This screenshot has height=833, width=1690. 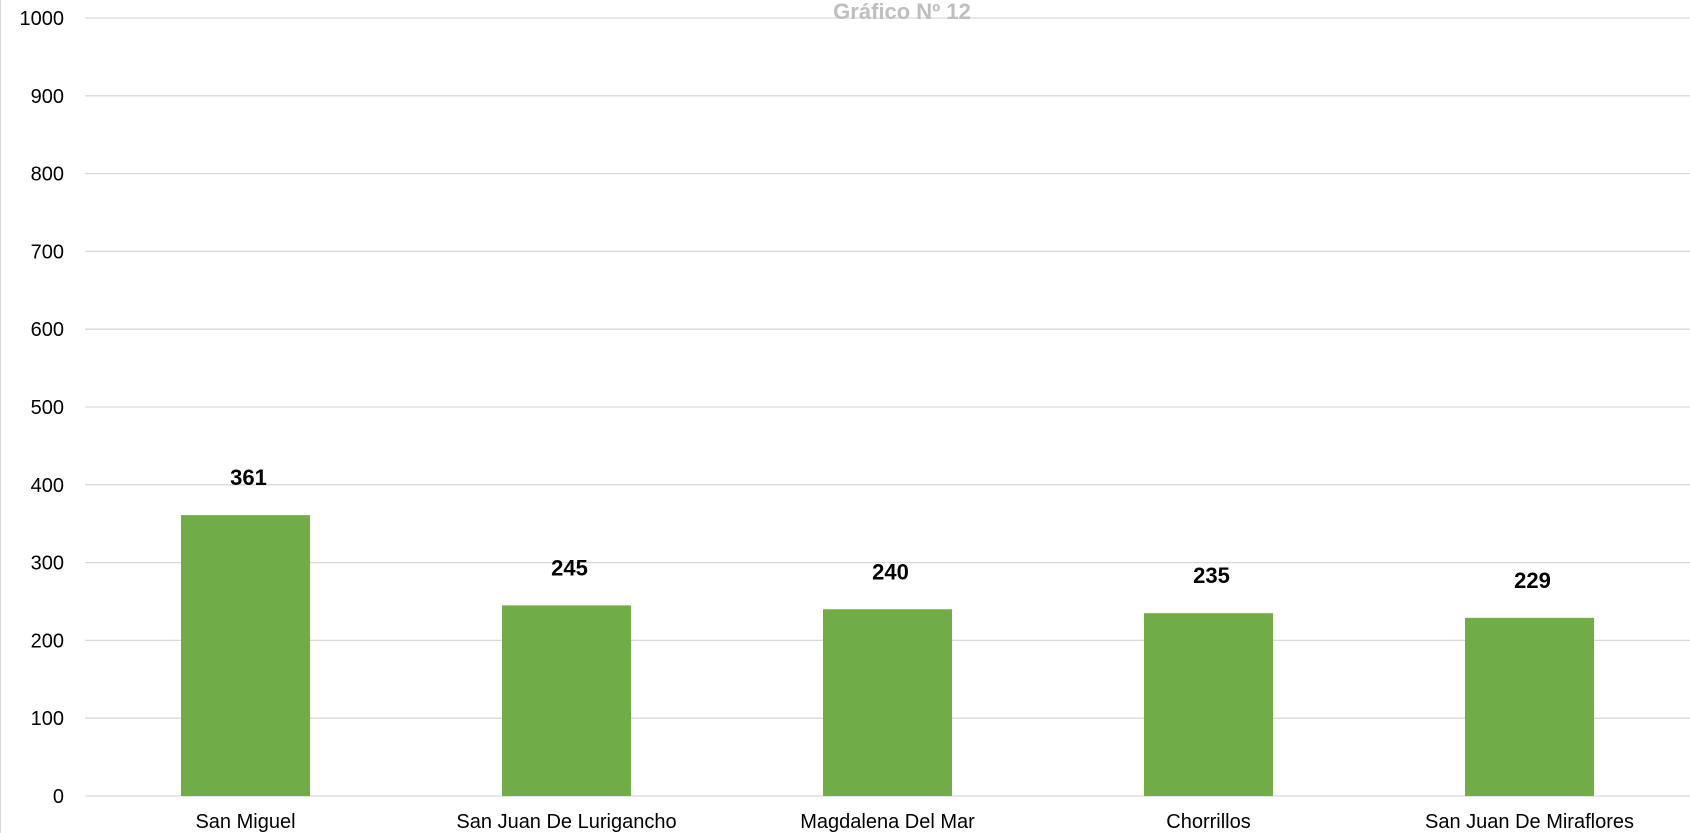 What do you see at coordinates (47, 719) in the screenshot?
I see `y-tick-label: 100` at bounding box center [47, 719].